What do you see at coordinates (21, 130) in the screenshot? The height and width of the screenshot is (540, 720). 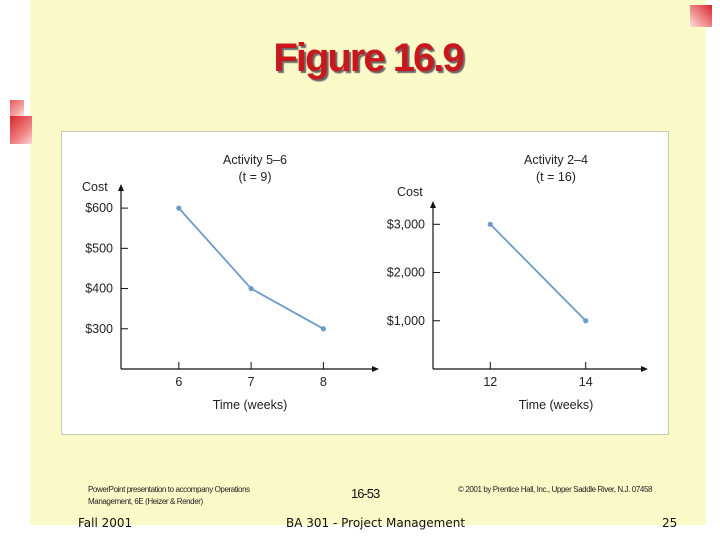 I see `side-decoration-bottom` at bounding box center [21, 130].